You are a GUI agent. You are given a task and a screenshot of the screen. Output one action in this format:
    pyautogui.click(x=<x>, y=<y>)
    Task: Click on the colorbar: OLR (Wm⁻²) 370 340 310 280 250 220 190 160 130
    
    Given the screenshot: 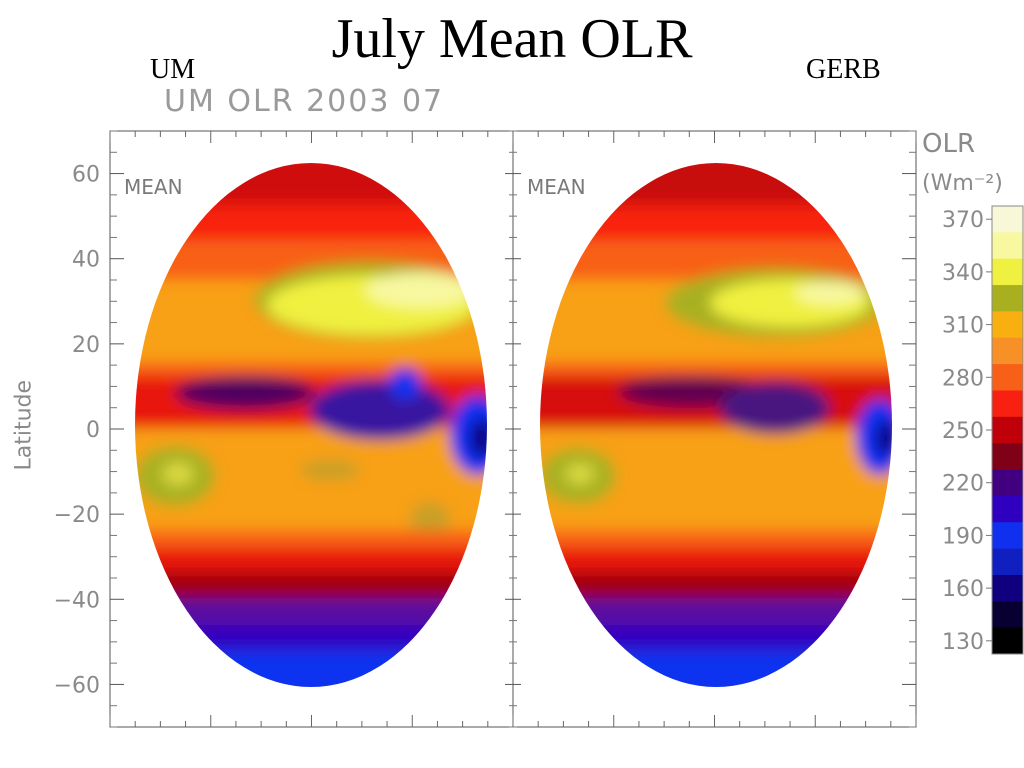 What is the action you would take?
    pyautogui.click(x=973, y=392)
    